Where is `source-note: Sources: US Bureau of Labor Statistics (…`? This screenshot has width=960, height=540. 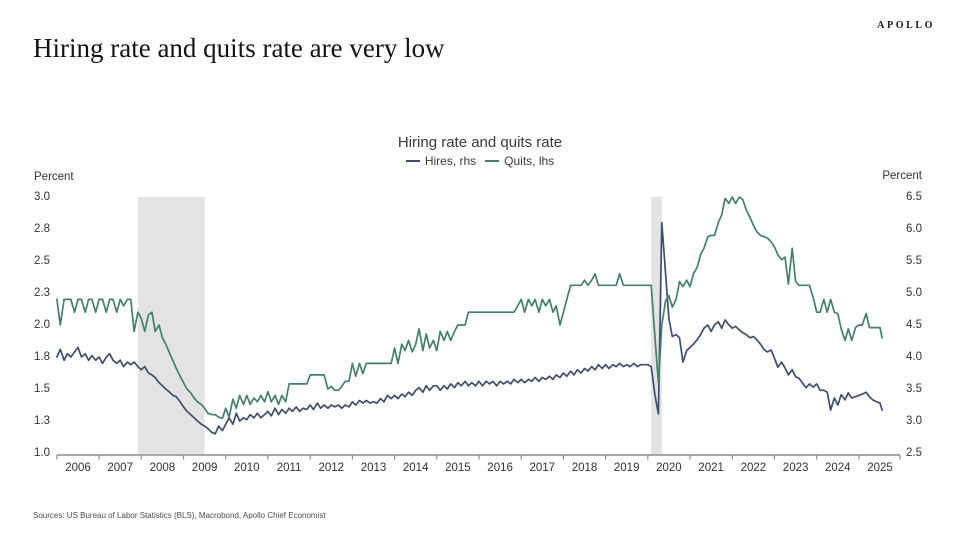
source-note: Sources: US Bureau of Labor Statistics (… is located at coordinates (179, 515).